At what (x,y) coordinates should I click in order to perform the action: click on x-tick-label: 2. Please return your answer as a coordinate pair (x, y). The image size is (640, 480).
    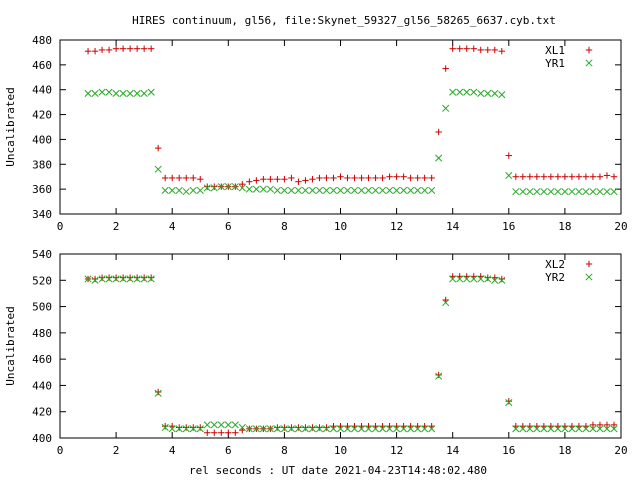
    Looking at the image, I should click on (116, 450).